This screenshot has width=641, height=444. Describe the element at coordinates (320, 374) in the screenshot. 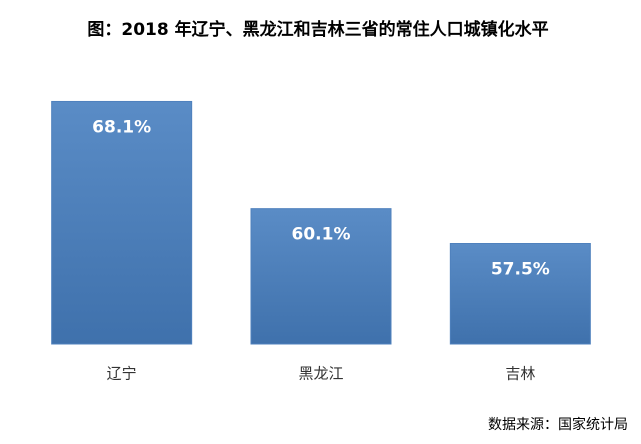

I see `x-tick-label: 黑龙江` at that location.